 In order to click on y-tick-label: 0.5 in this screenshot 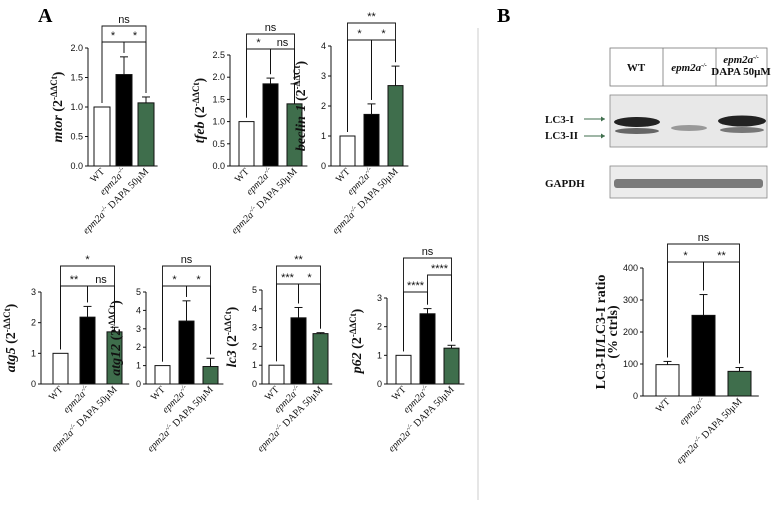, I will do `click(76, 137)`.